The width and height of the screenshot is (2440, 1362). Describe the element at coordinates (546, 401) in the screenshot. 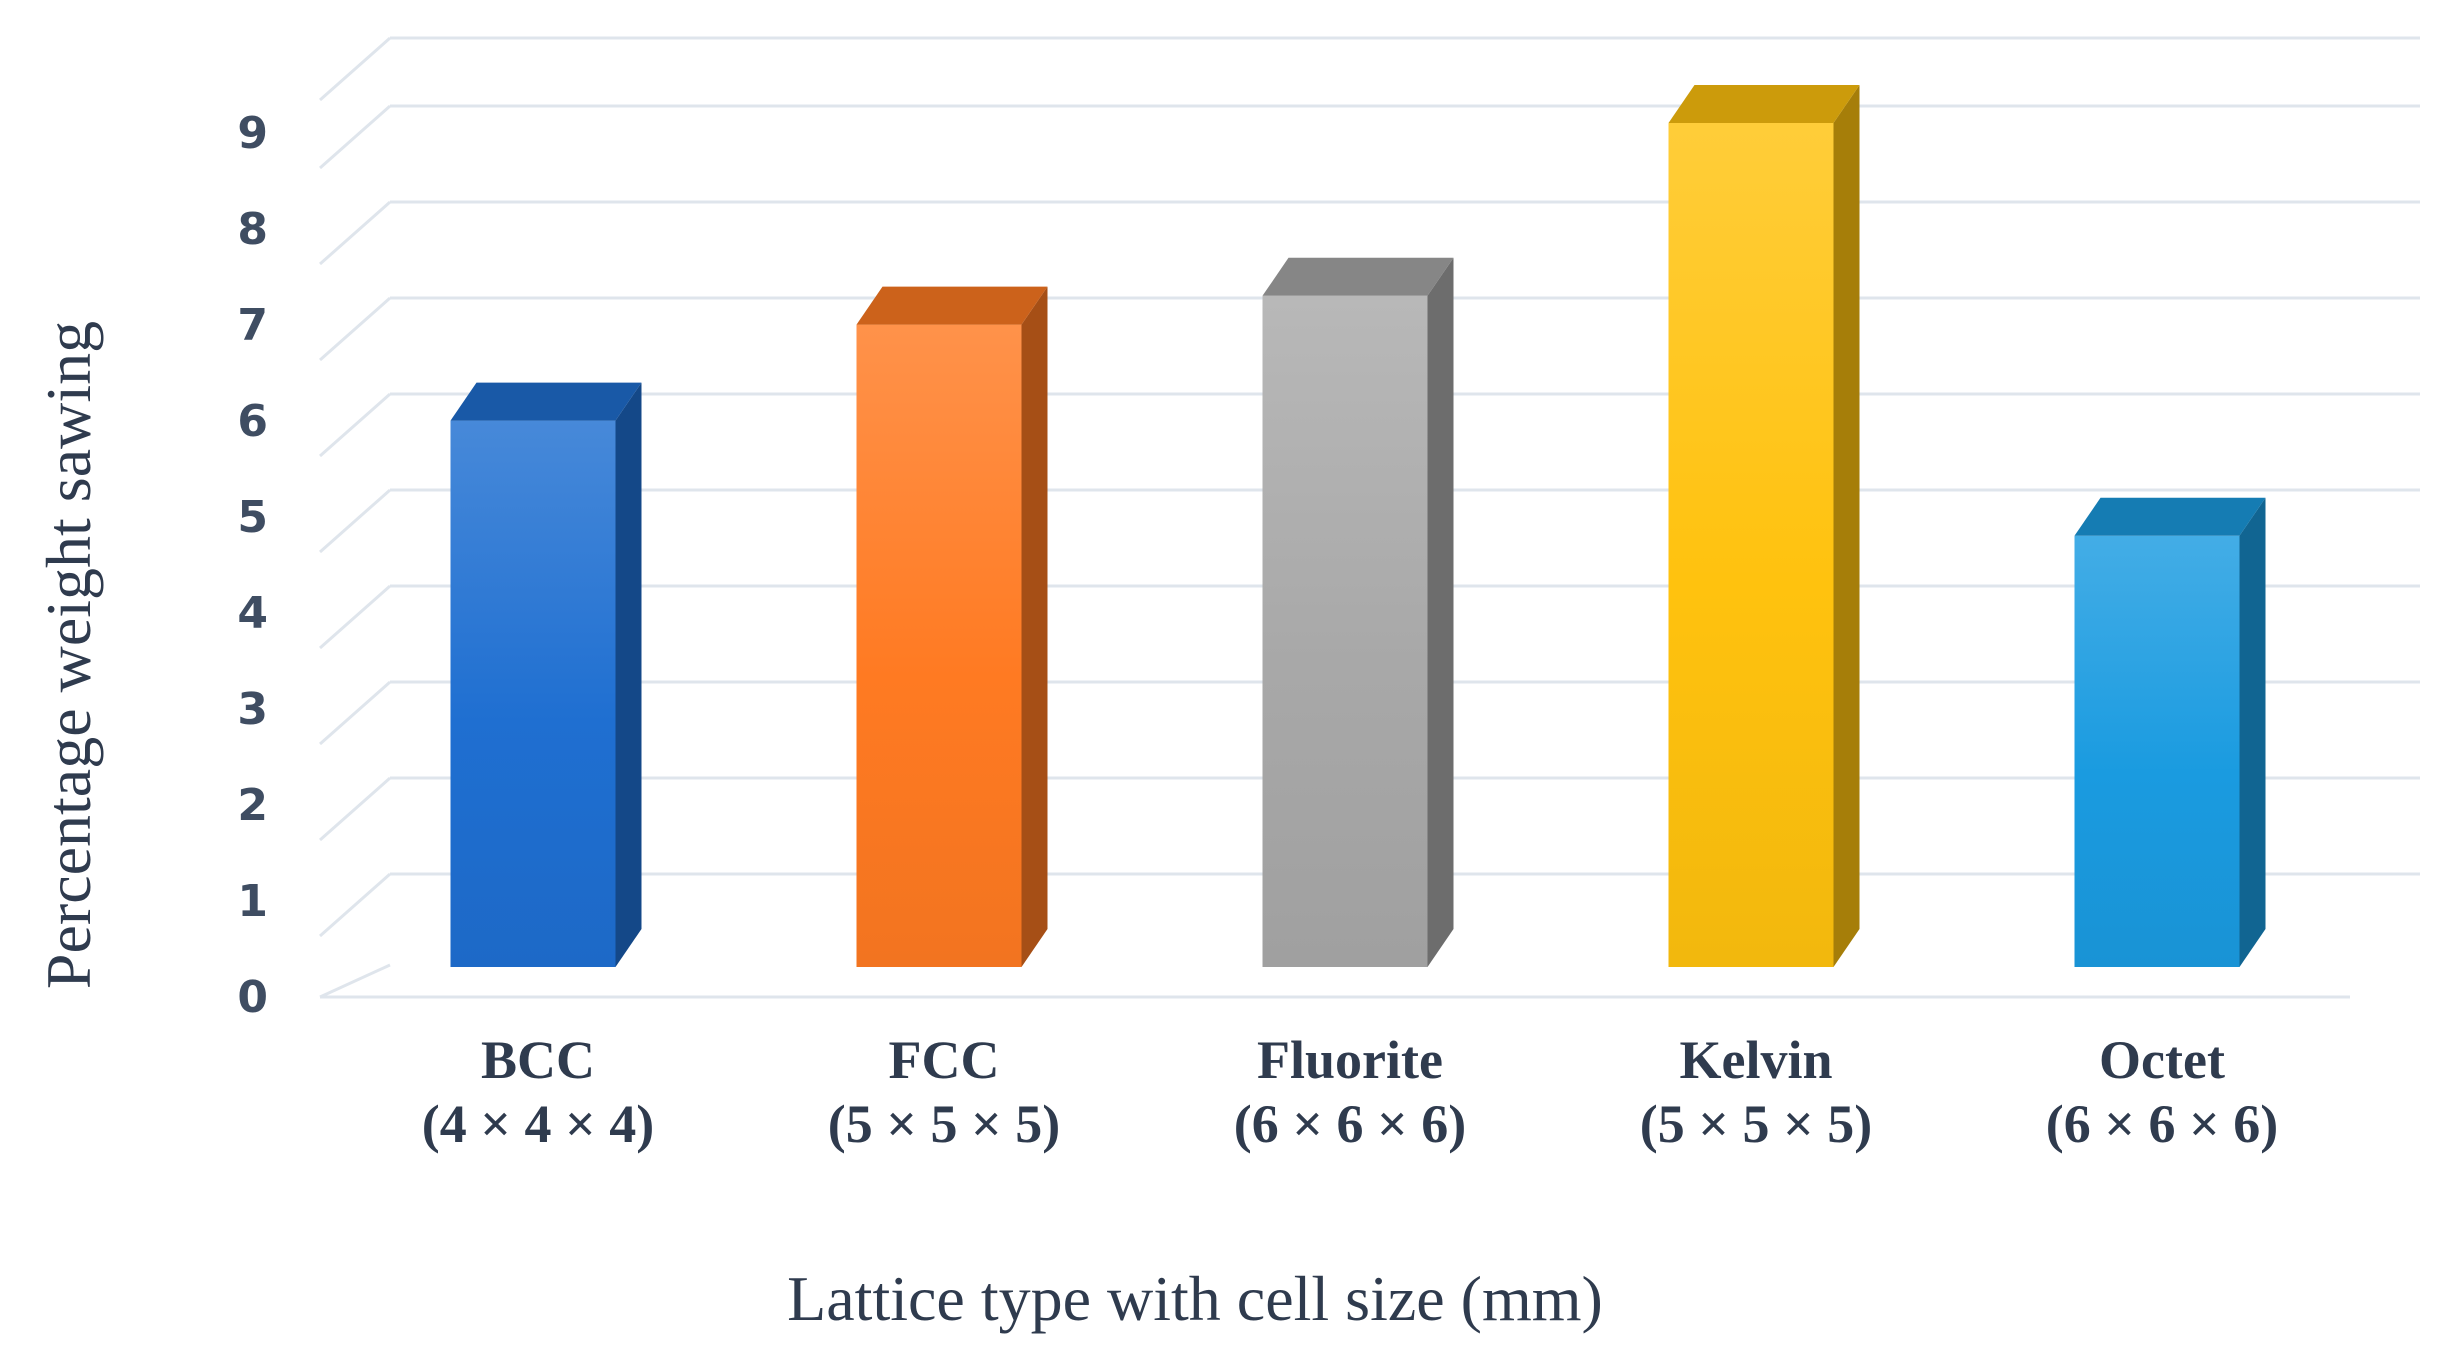

I see `bar-top-bcc` at that location.